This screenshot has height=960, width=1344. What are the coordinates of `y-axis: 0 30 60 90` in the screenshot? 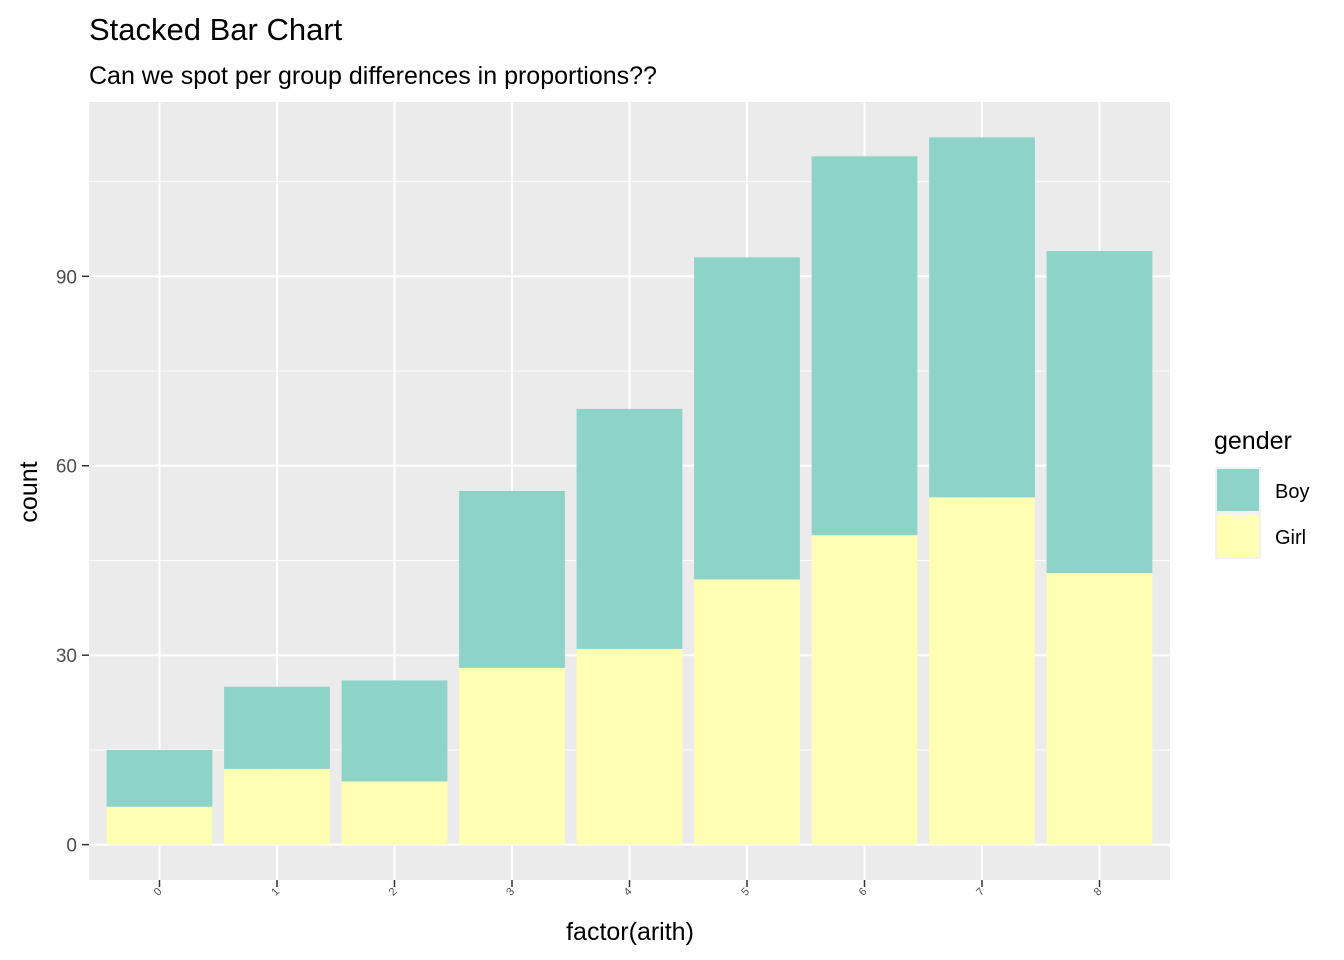 It's located at (72, 562).